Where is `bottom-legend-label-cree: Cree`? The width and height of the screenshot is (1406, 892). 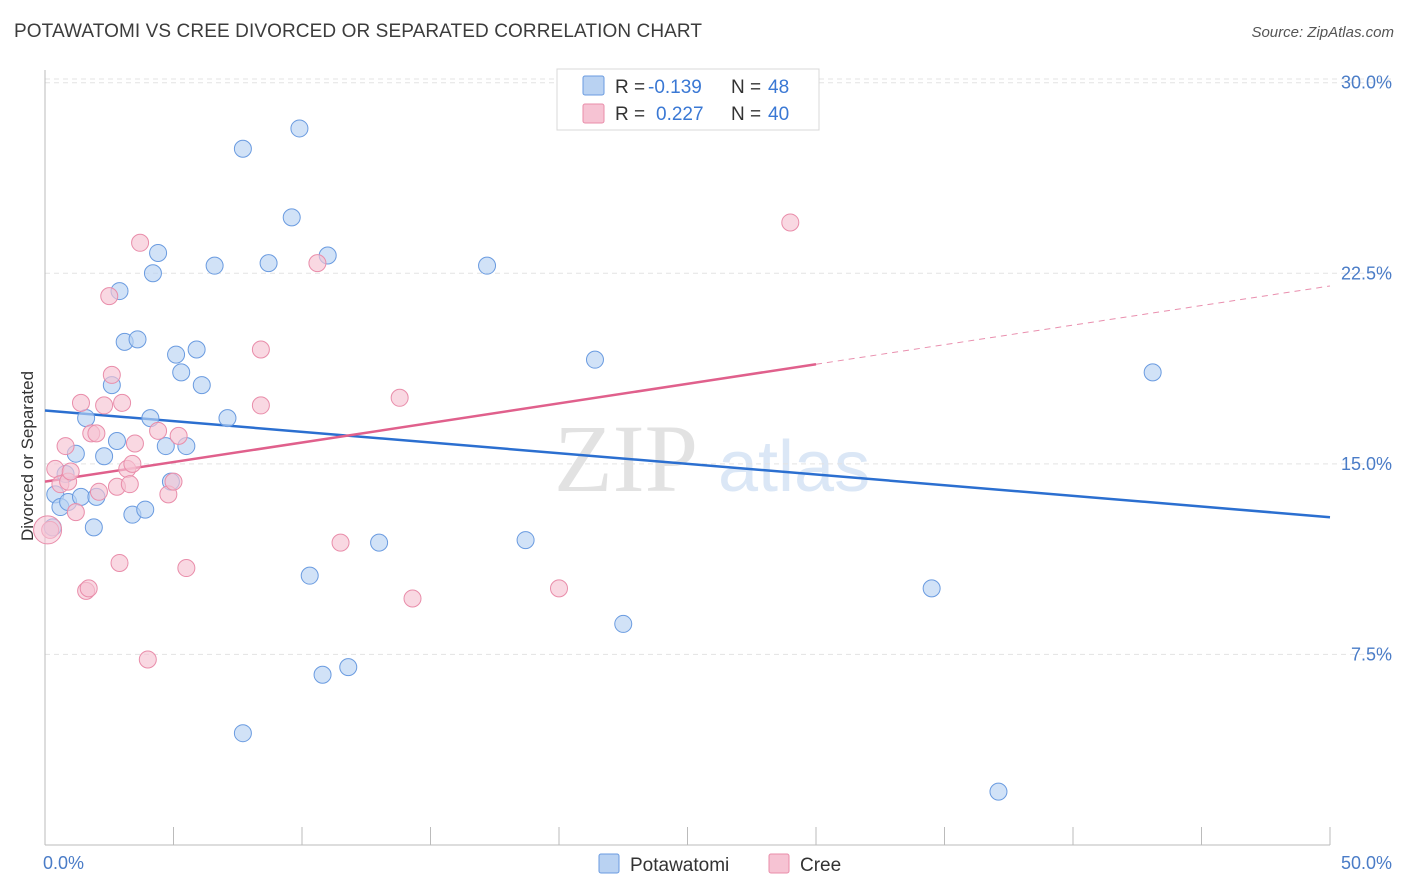 bottom-legend-label-cree: Cree is located at coordinates (820, 865).